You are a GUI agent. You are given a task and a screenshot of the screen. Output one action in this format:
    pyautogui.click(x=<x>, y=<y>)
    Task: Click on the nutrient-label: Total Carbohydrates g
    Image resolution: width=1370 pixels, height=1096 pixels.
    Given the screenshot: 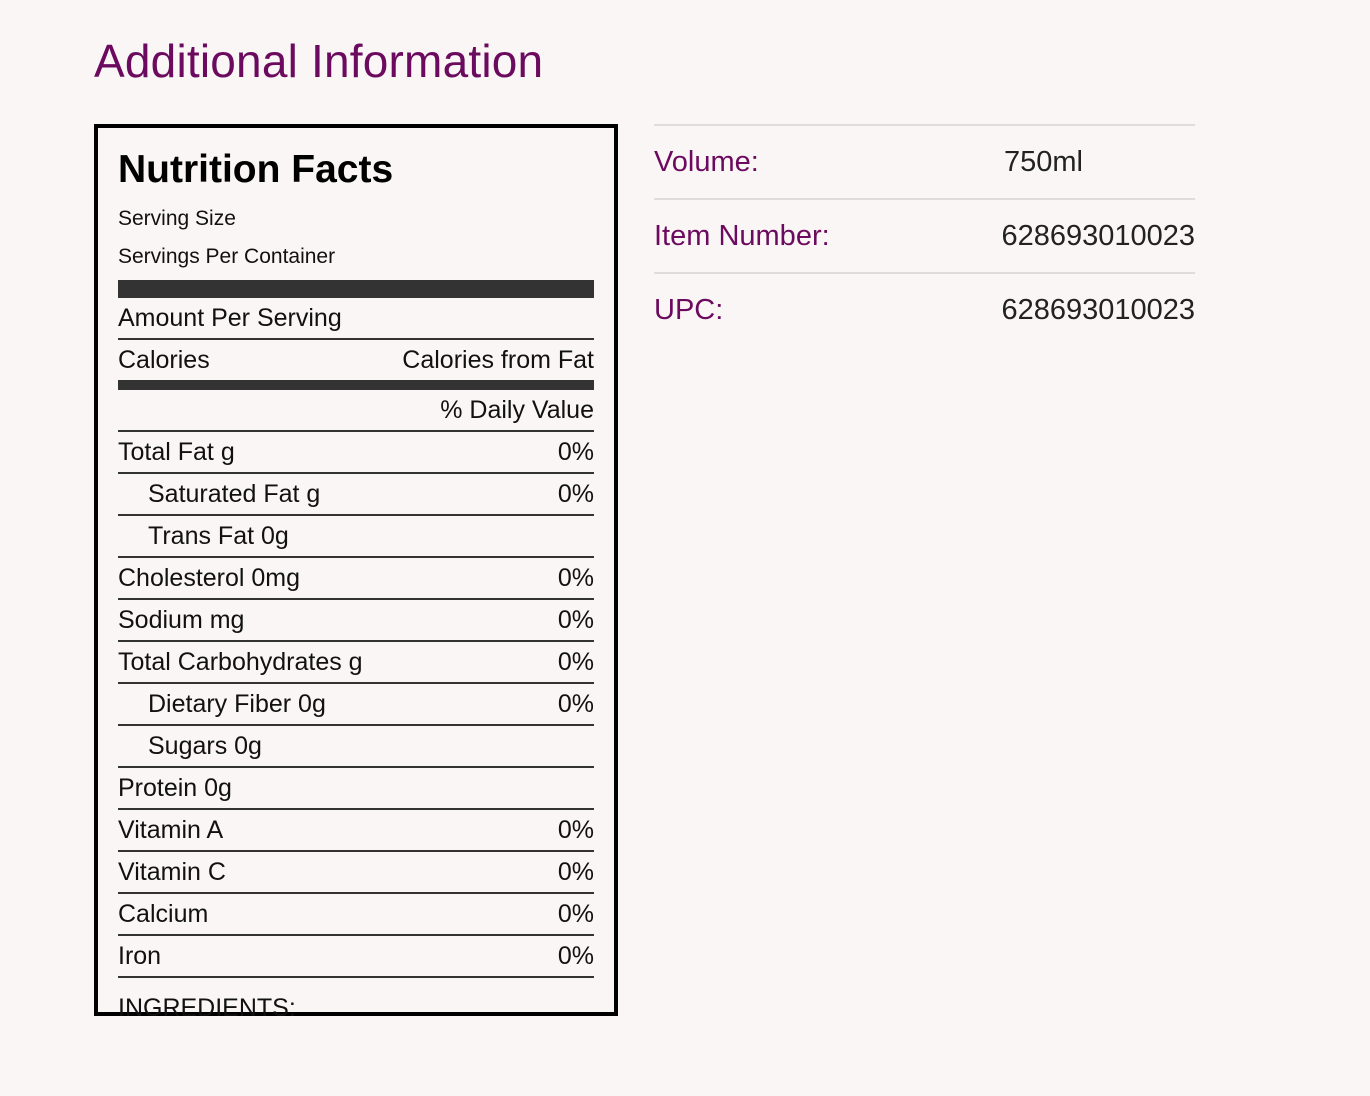 What is the action you would take?
    pyautogui.click(x=240, y=661)
    